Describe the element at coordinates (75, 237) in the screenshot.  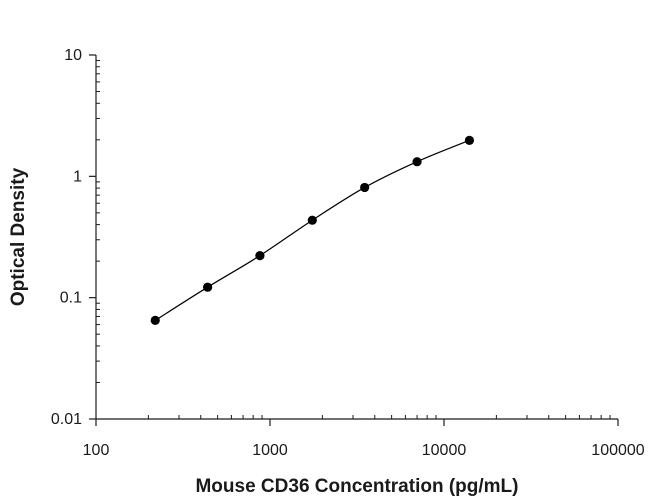
I see `y-axis: 0.01 0.1 1 10` at that location.